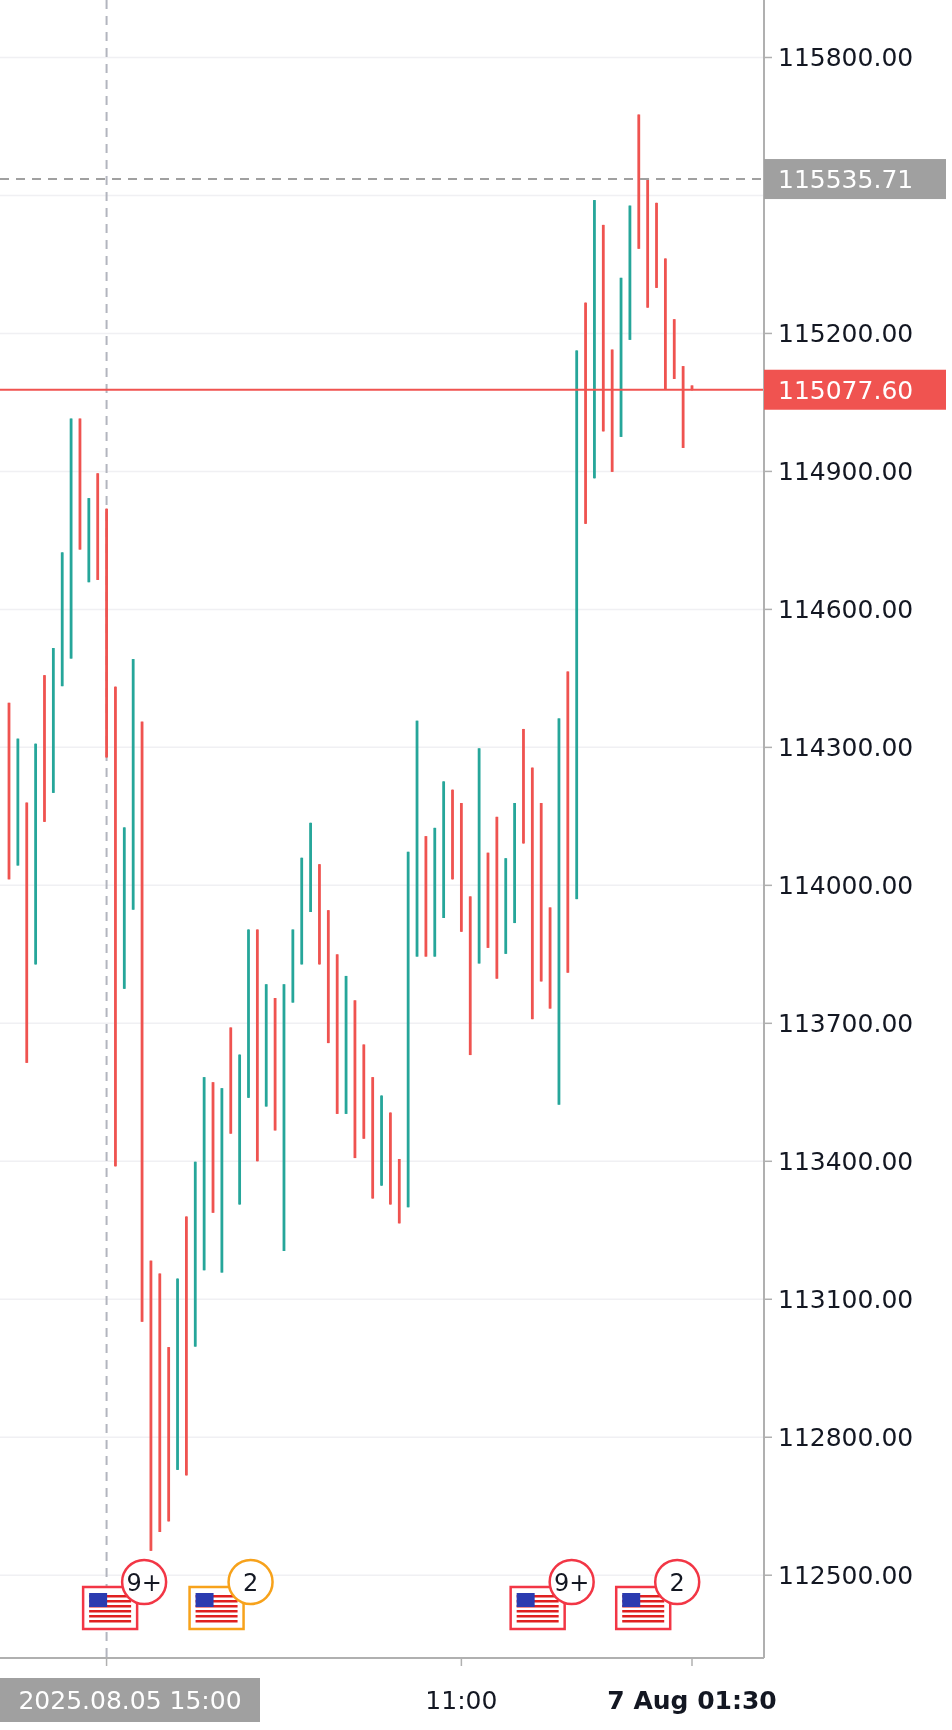 The image size is (952, 1730). I want to click on y-tick-label: 115800.00, so click(846, 58).